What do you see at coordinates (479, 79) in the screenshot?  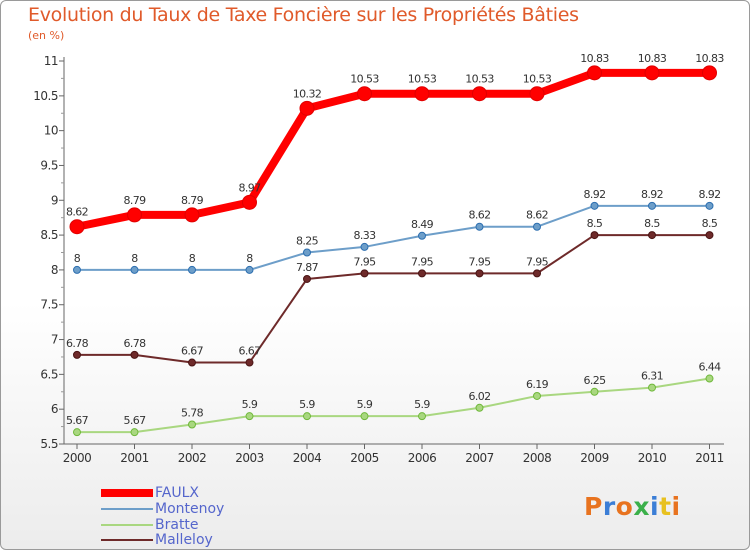 I see `data-label-faulx-2007: 10.53` at bounding box center [479, 79].